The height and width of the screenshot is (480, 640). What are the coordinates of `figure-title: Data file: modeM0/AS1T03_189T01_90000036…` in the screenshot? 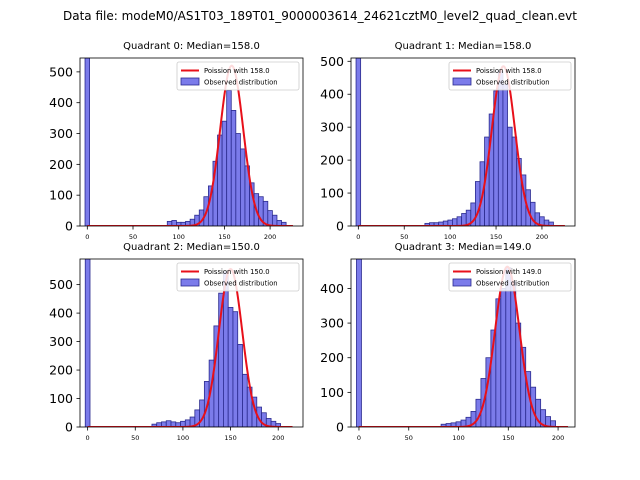 It's located at (320, 16).